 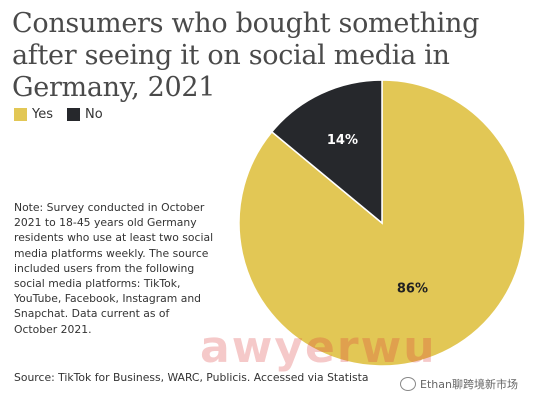 What do you see at coordinates (42, 114) in the screenshot?
I see `legend-label-yes: Yes` at bounding box center [42, 114].